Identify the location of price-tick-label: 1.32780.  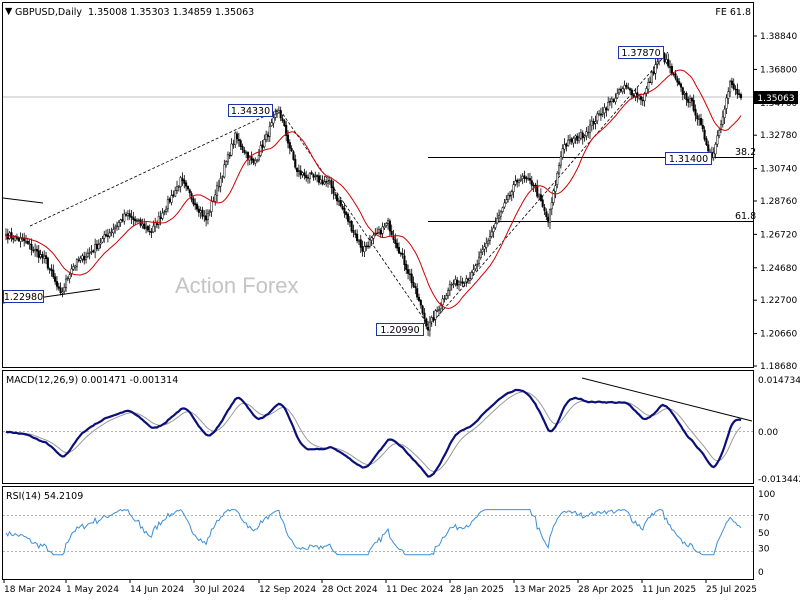
(778, 136).